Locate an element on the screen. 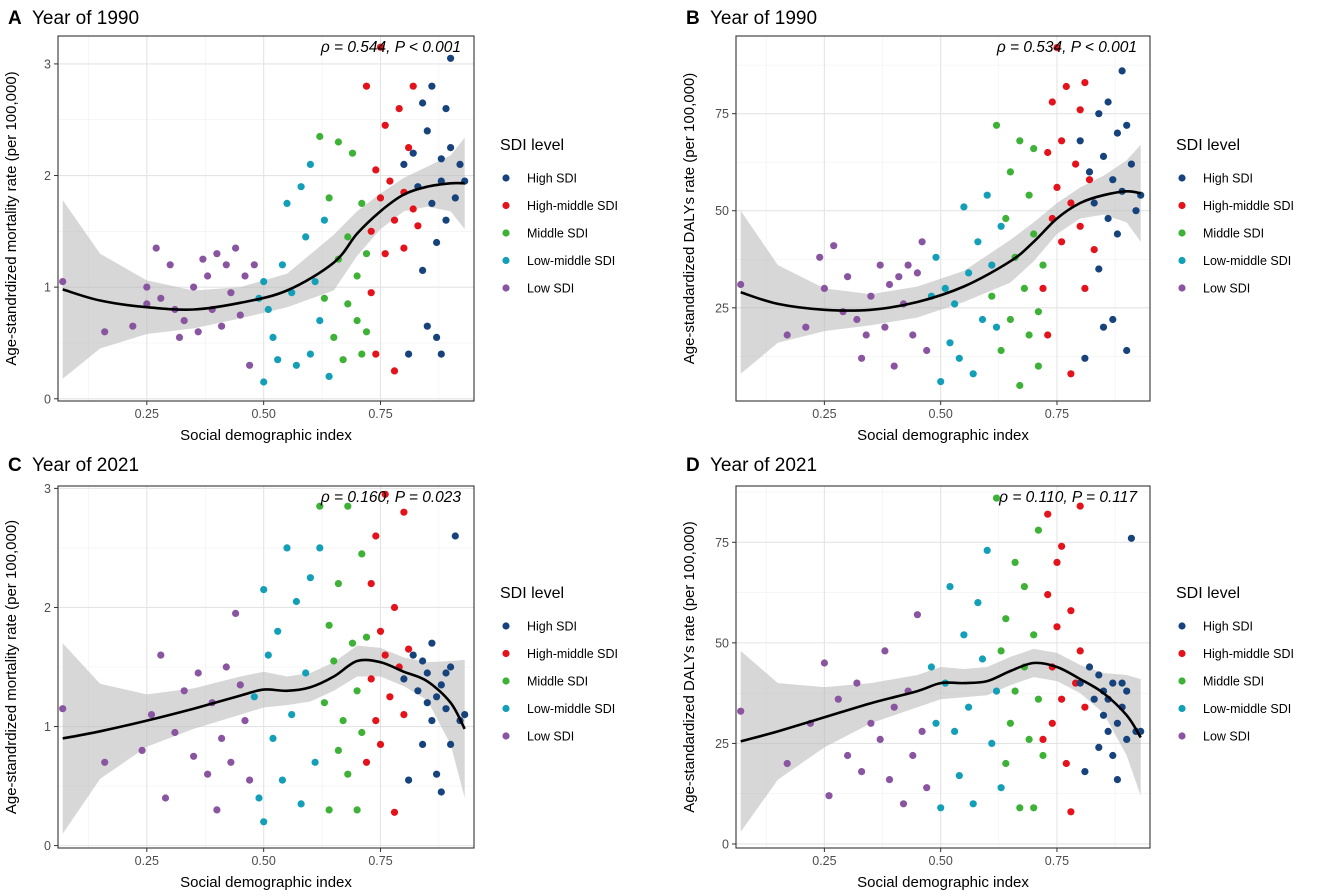 This screenshot has width=1325, height=896. points is located at coordinates (264, 214).